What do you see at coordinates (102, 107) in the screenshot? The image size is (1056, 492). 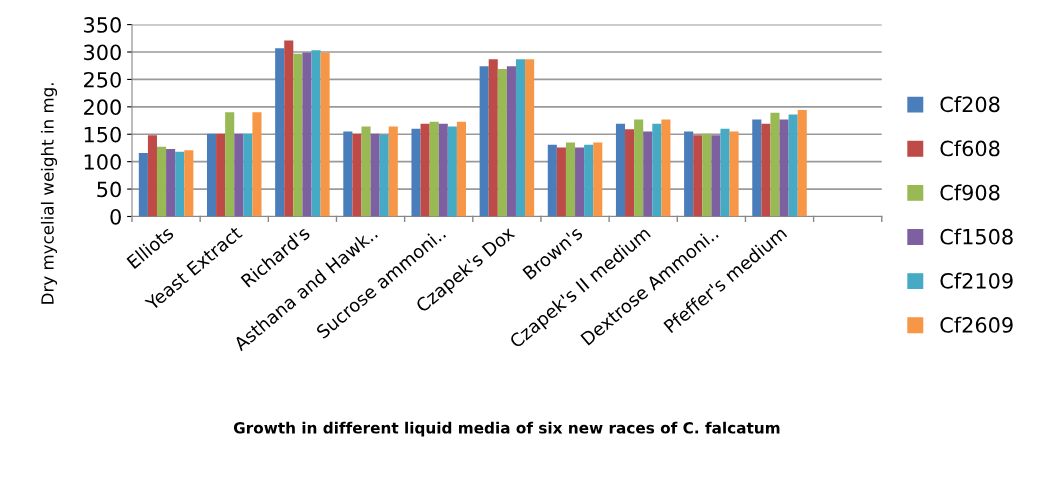 I see `y-tick-label: 200` at bounding box center [102, 107].